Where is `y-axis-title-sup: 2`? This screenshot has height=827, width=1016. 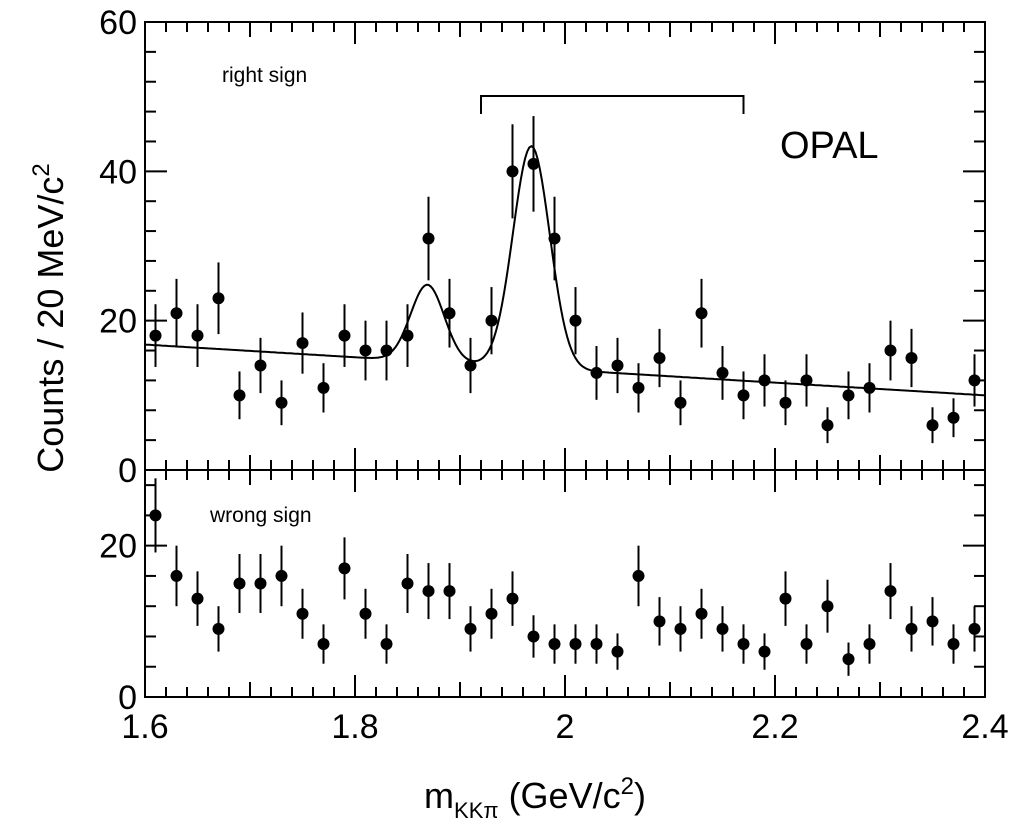 y-axis-title-sup: 2 is located at coordinates (41, 169).